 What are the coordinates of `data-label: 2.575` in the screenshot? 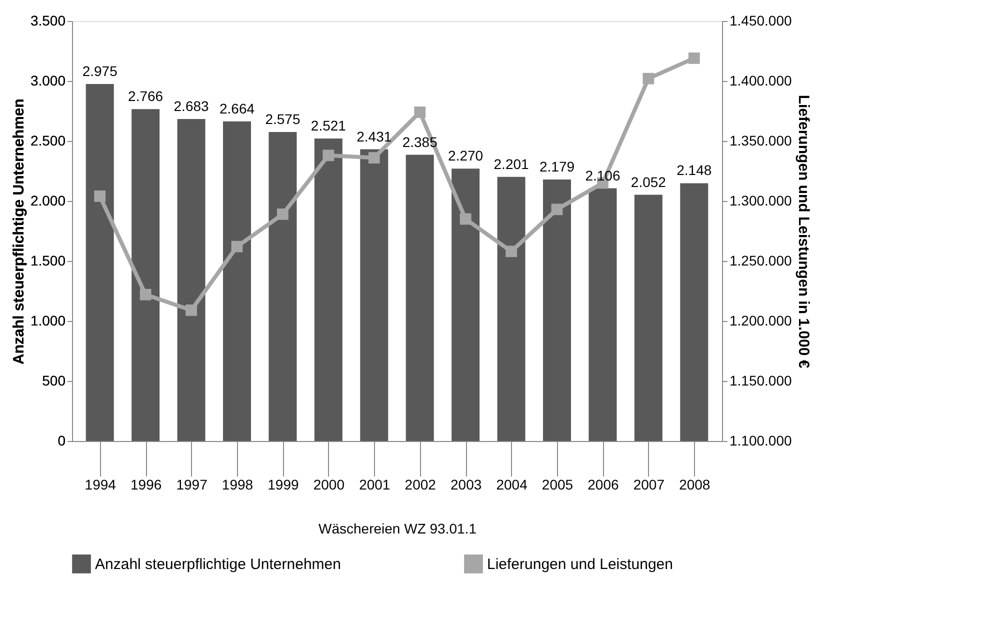 It's located at (282, 119).